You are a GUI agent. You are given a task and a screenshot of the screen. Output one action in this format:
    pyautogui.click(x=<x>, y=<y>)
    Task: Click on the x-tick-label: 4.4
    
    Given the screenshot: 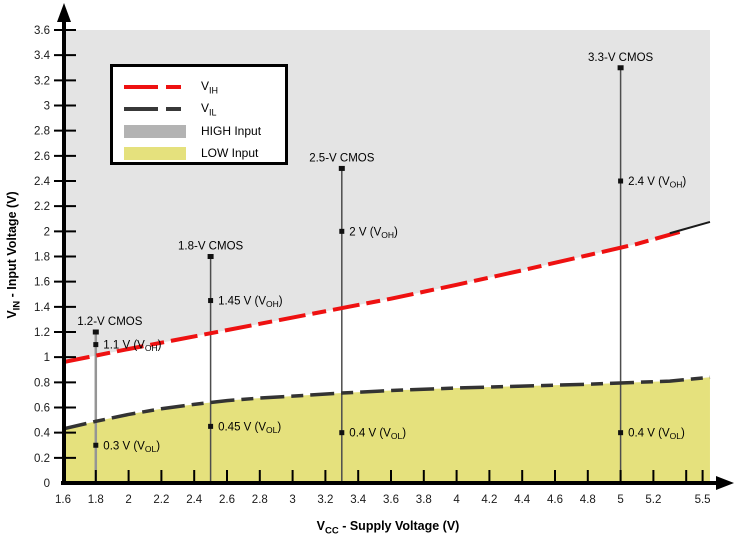 What is the action you would take?
    pyautogui.click(x=522, y=500)
    